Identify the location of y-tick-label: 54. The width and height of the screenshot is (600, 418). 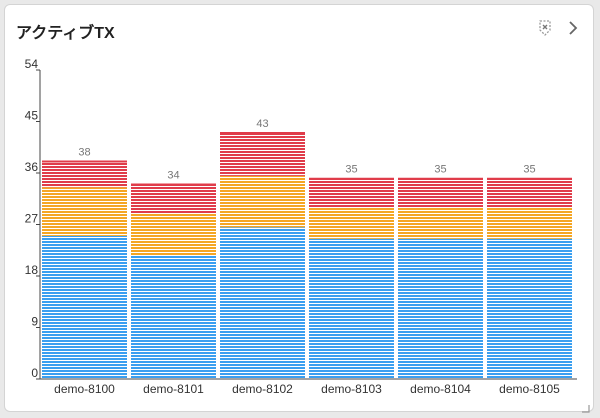
(32, 64).